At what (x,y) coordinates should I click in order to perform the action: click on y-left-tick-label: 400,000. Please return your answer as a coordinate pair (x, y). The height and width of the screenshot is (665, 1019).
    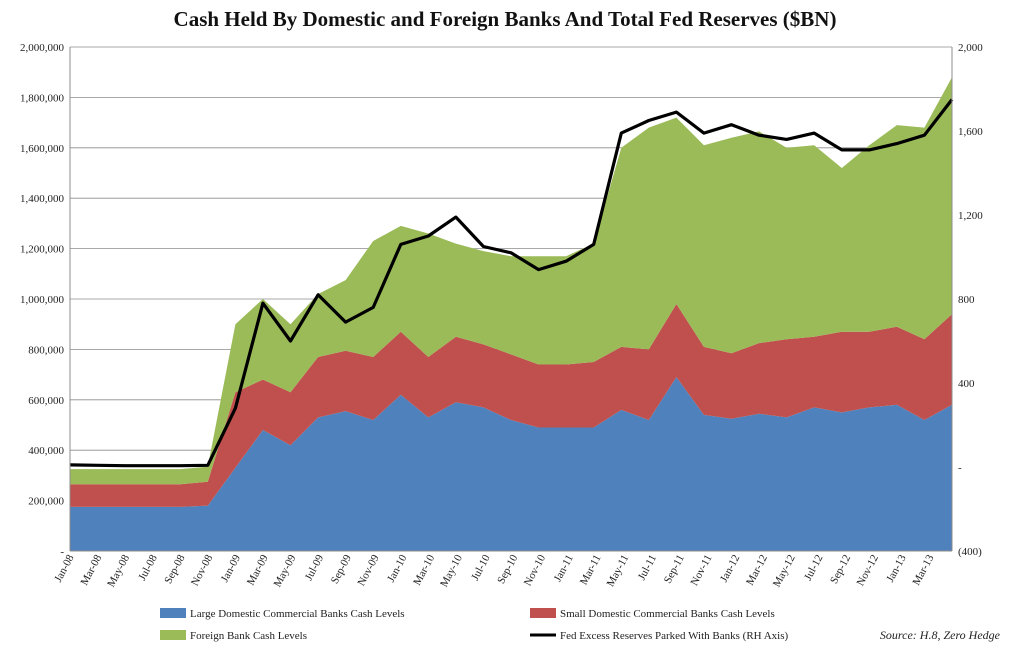
    Looking at the image, I should click on (46, 451).